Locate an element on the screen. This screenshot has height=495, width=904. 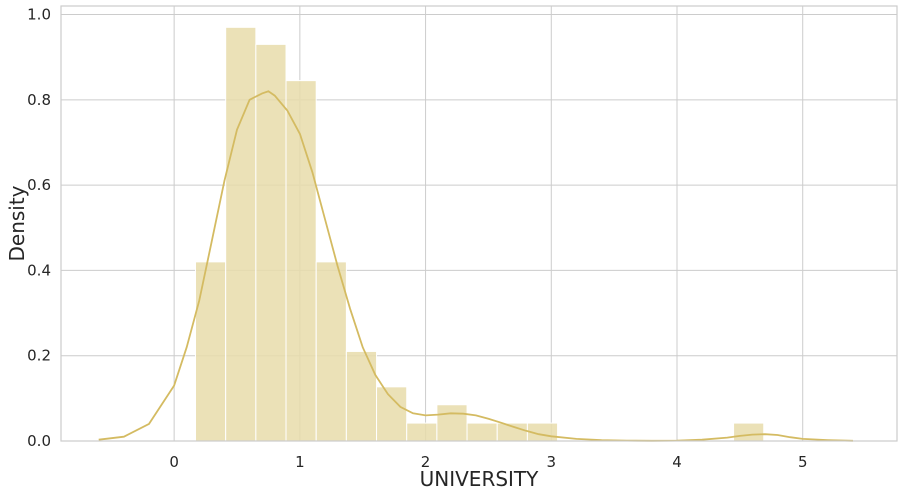
x-tick-label-3: 3 is located at coordinates (552, 462).